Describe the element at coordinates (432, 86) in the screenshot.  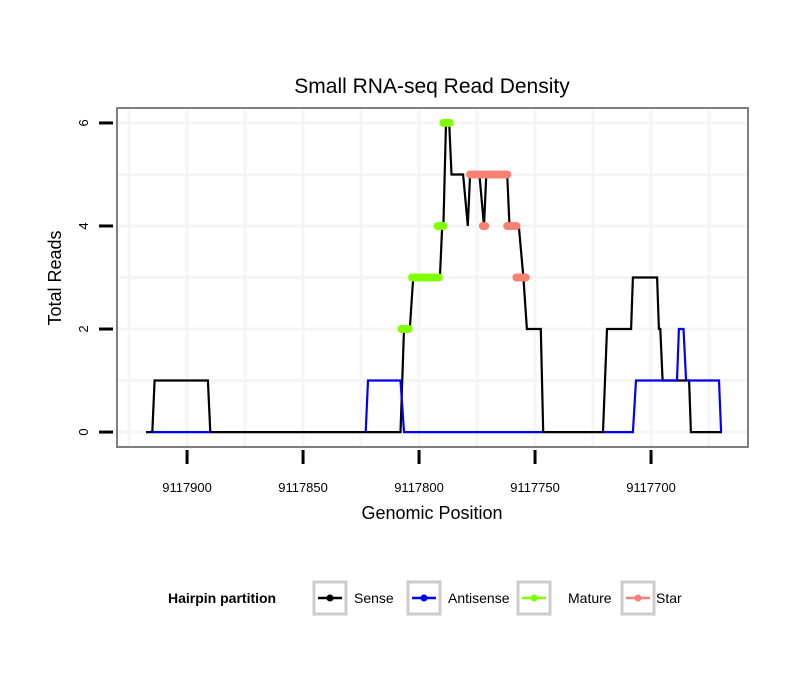
I see `chart-title: Small RNA-seq Read Density` at that location.